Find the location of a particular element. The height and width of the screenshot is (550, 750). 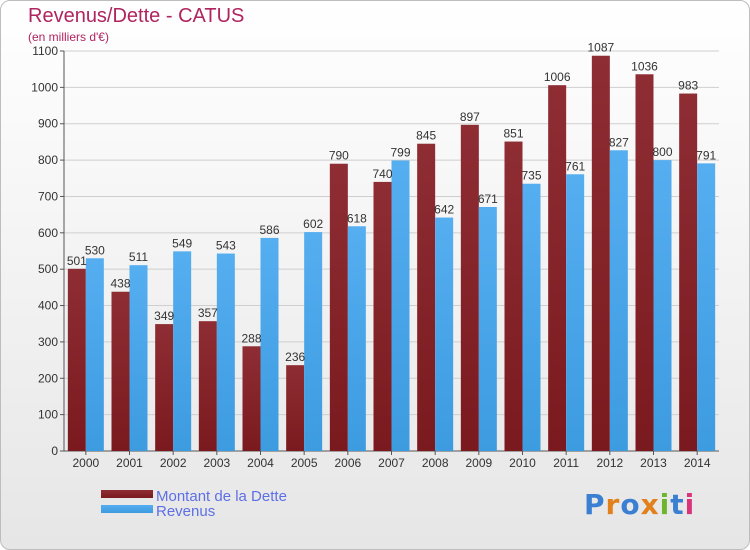

chart-title: Revenus/Dette - CATUS is located at coordinates (136, 16).